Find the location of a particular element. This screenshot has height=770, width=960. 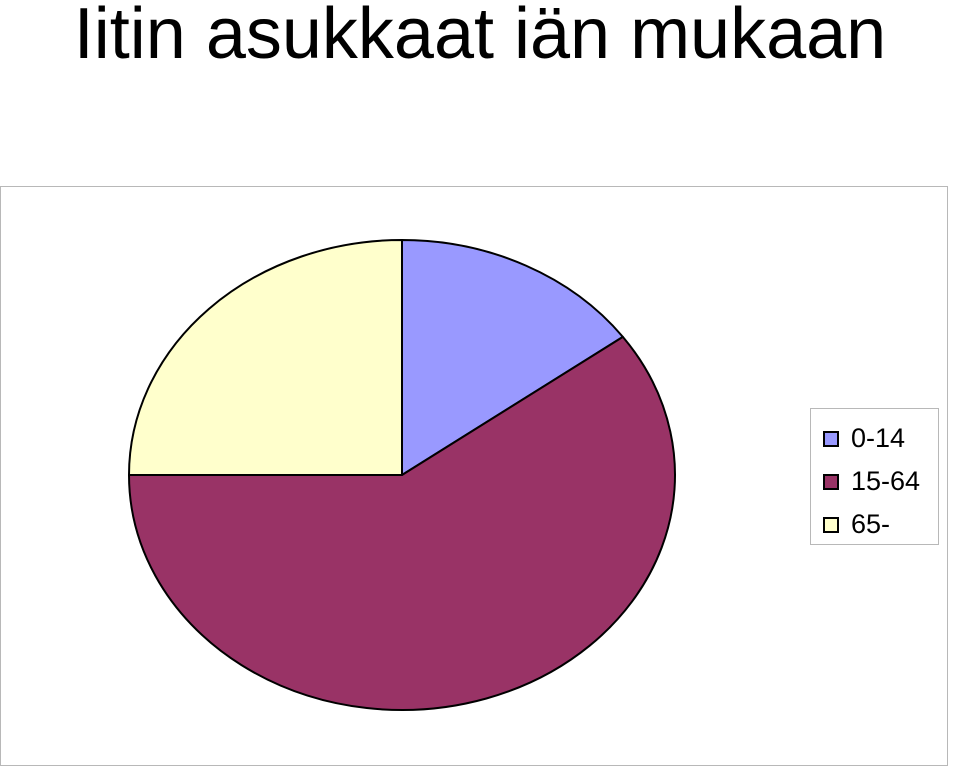

legend-label: 65- is located at coordinates (871, 524).